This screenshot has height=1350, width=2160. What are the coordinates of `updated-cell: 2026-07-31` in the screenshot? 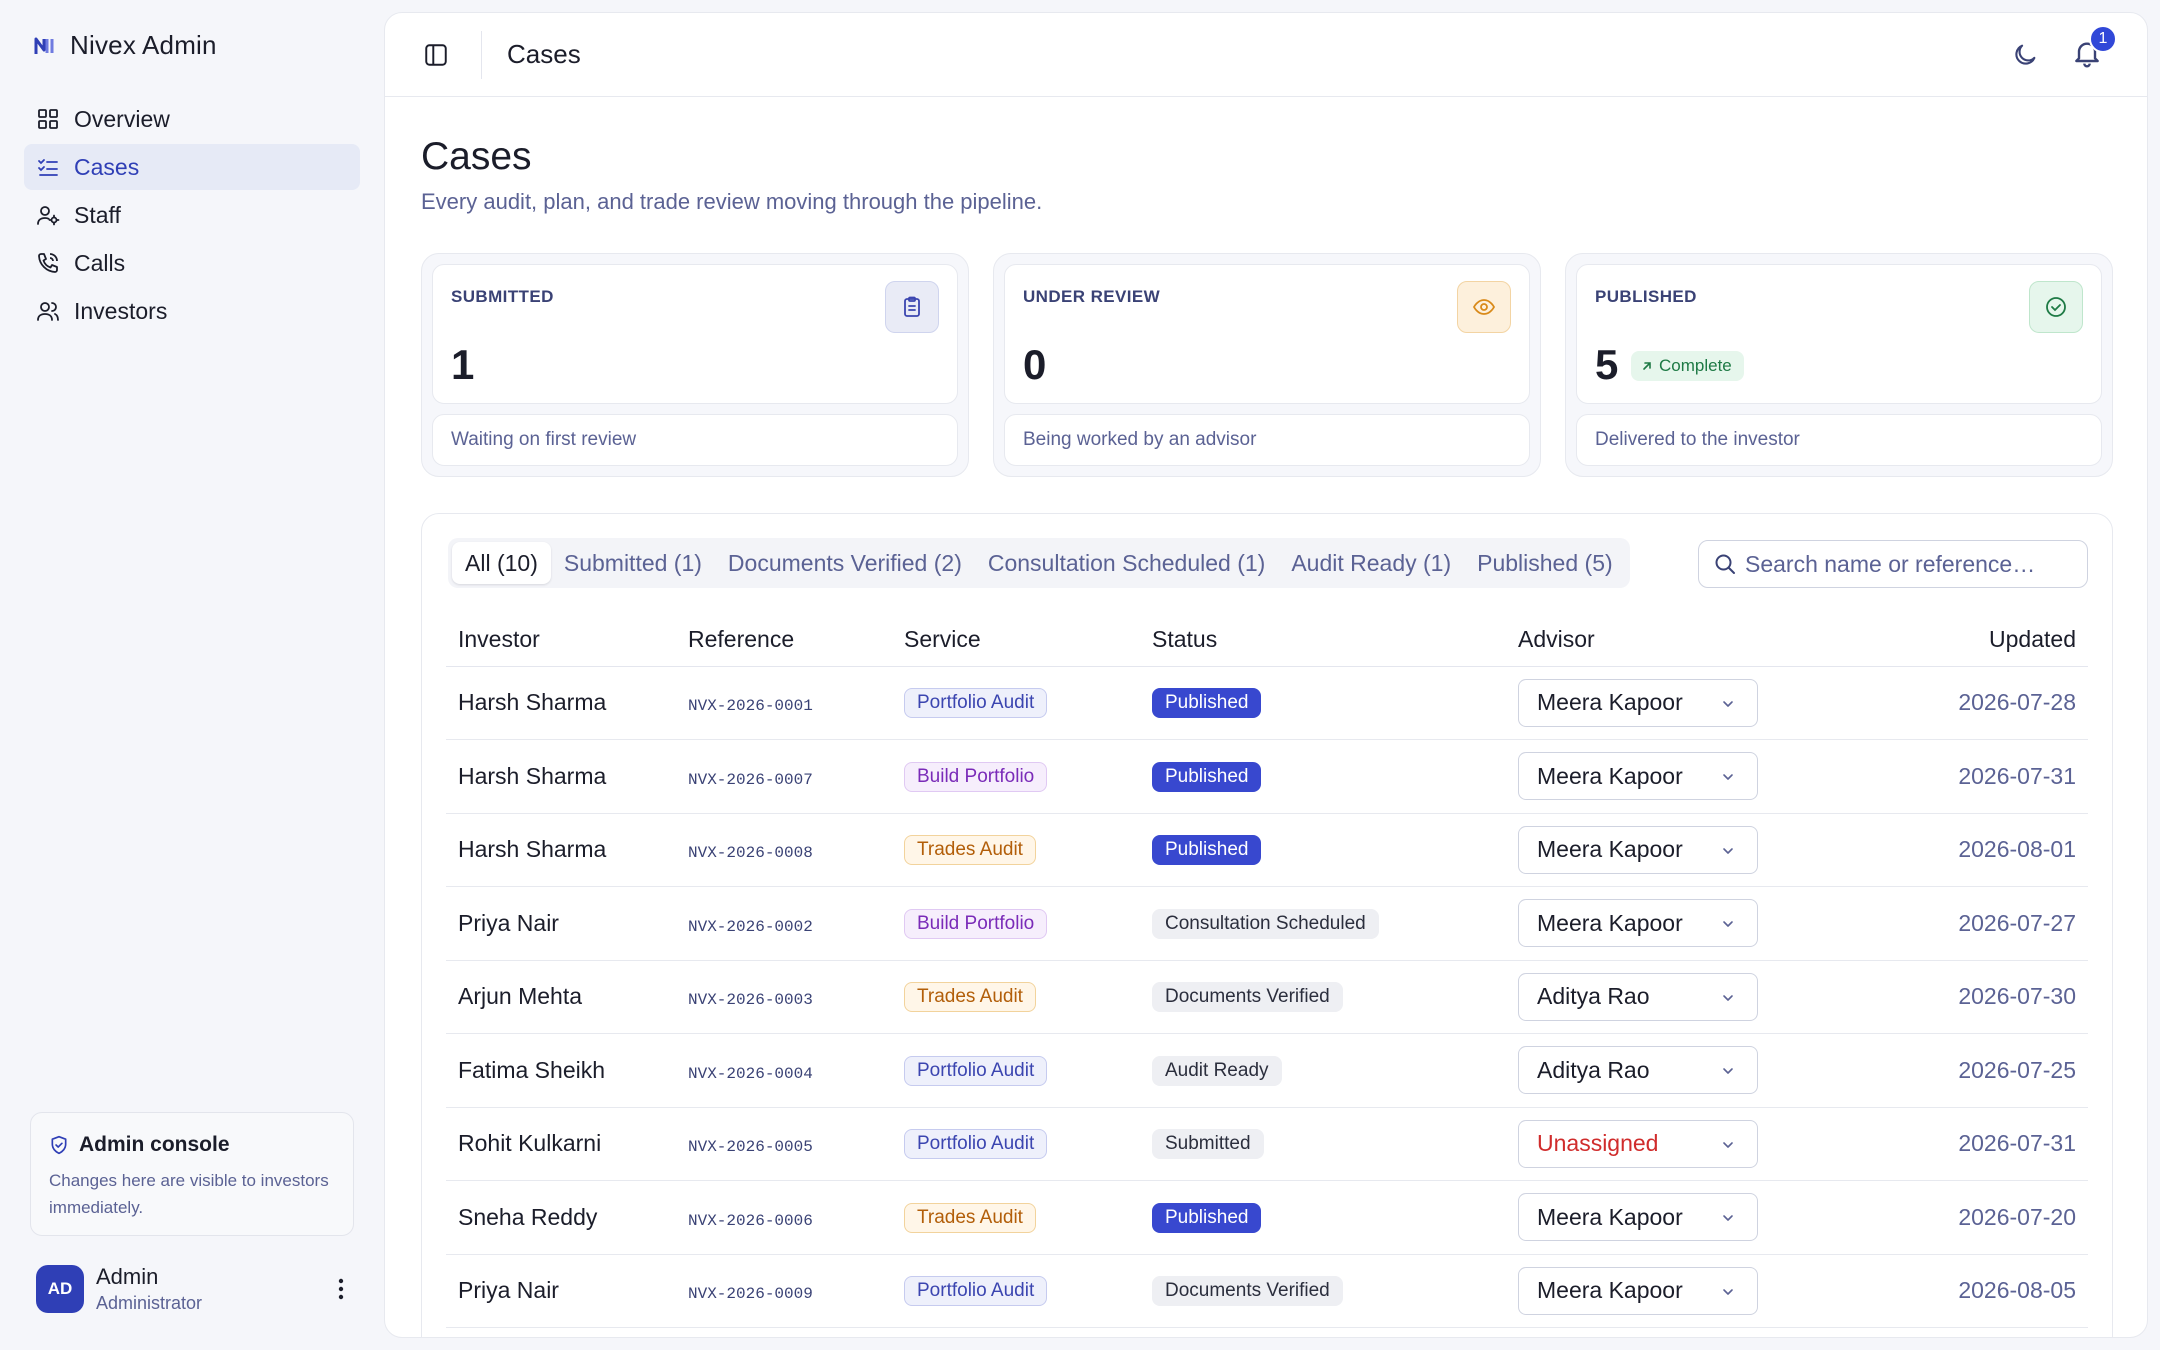 It's located at (1947, 776).